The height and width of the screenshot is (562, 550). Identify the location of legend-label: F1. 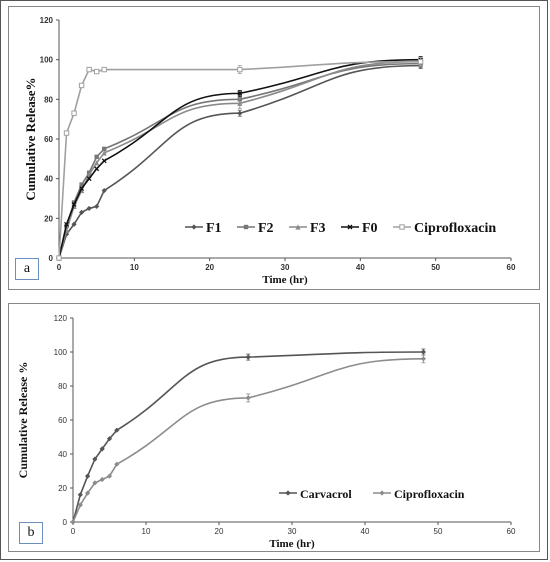
(214, 228).